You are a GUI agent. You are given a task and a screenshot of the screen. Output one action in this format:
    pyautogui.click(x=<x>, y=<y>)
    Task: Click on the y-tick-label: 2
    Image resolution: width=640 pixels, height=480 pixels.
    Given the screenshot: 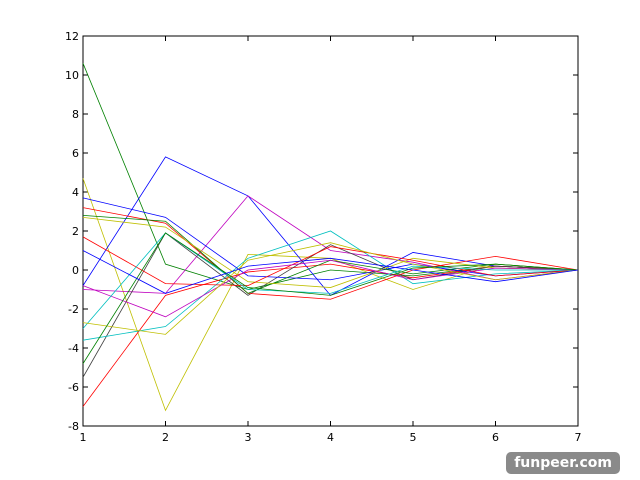 What is the action you would take?
    pyautogui.click(x=75, y=231)
    